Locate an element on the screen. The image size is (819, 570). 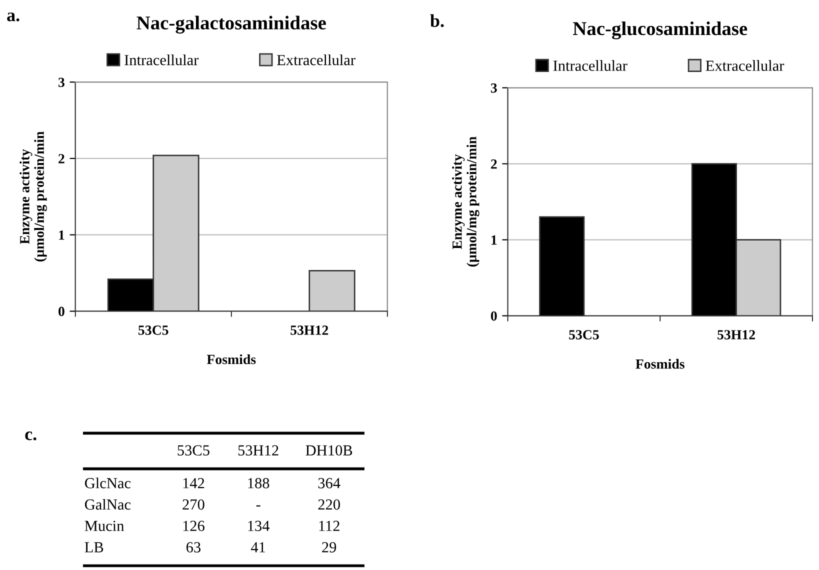
text: 63 is located at coordinates (193, 547).